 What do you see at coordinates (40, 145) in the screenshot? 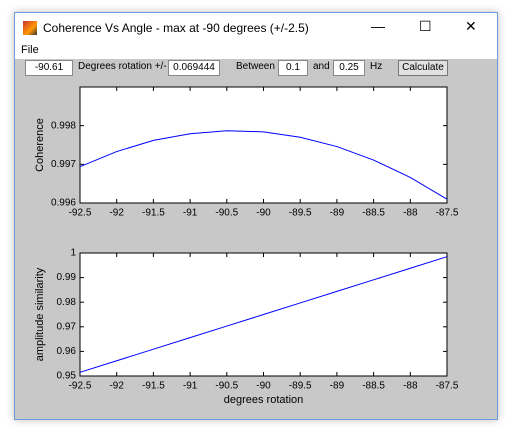
I see `y-axis-label: Coherence` at bounding box center [40, 145].